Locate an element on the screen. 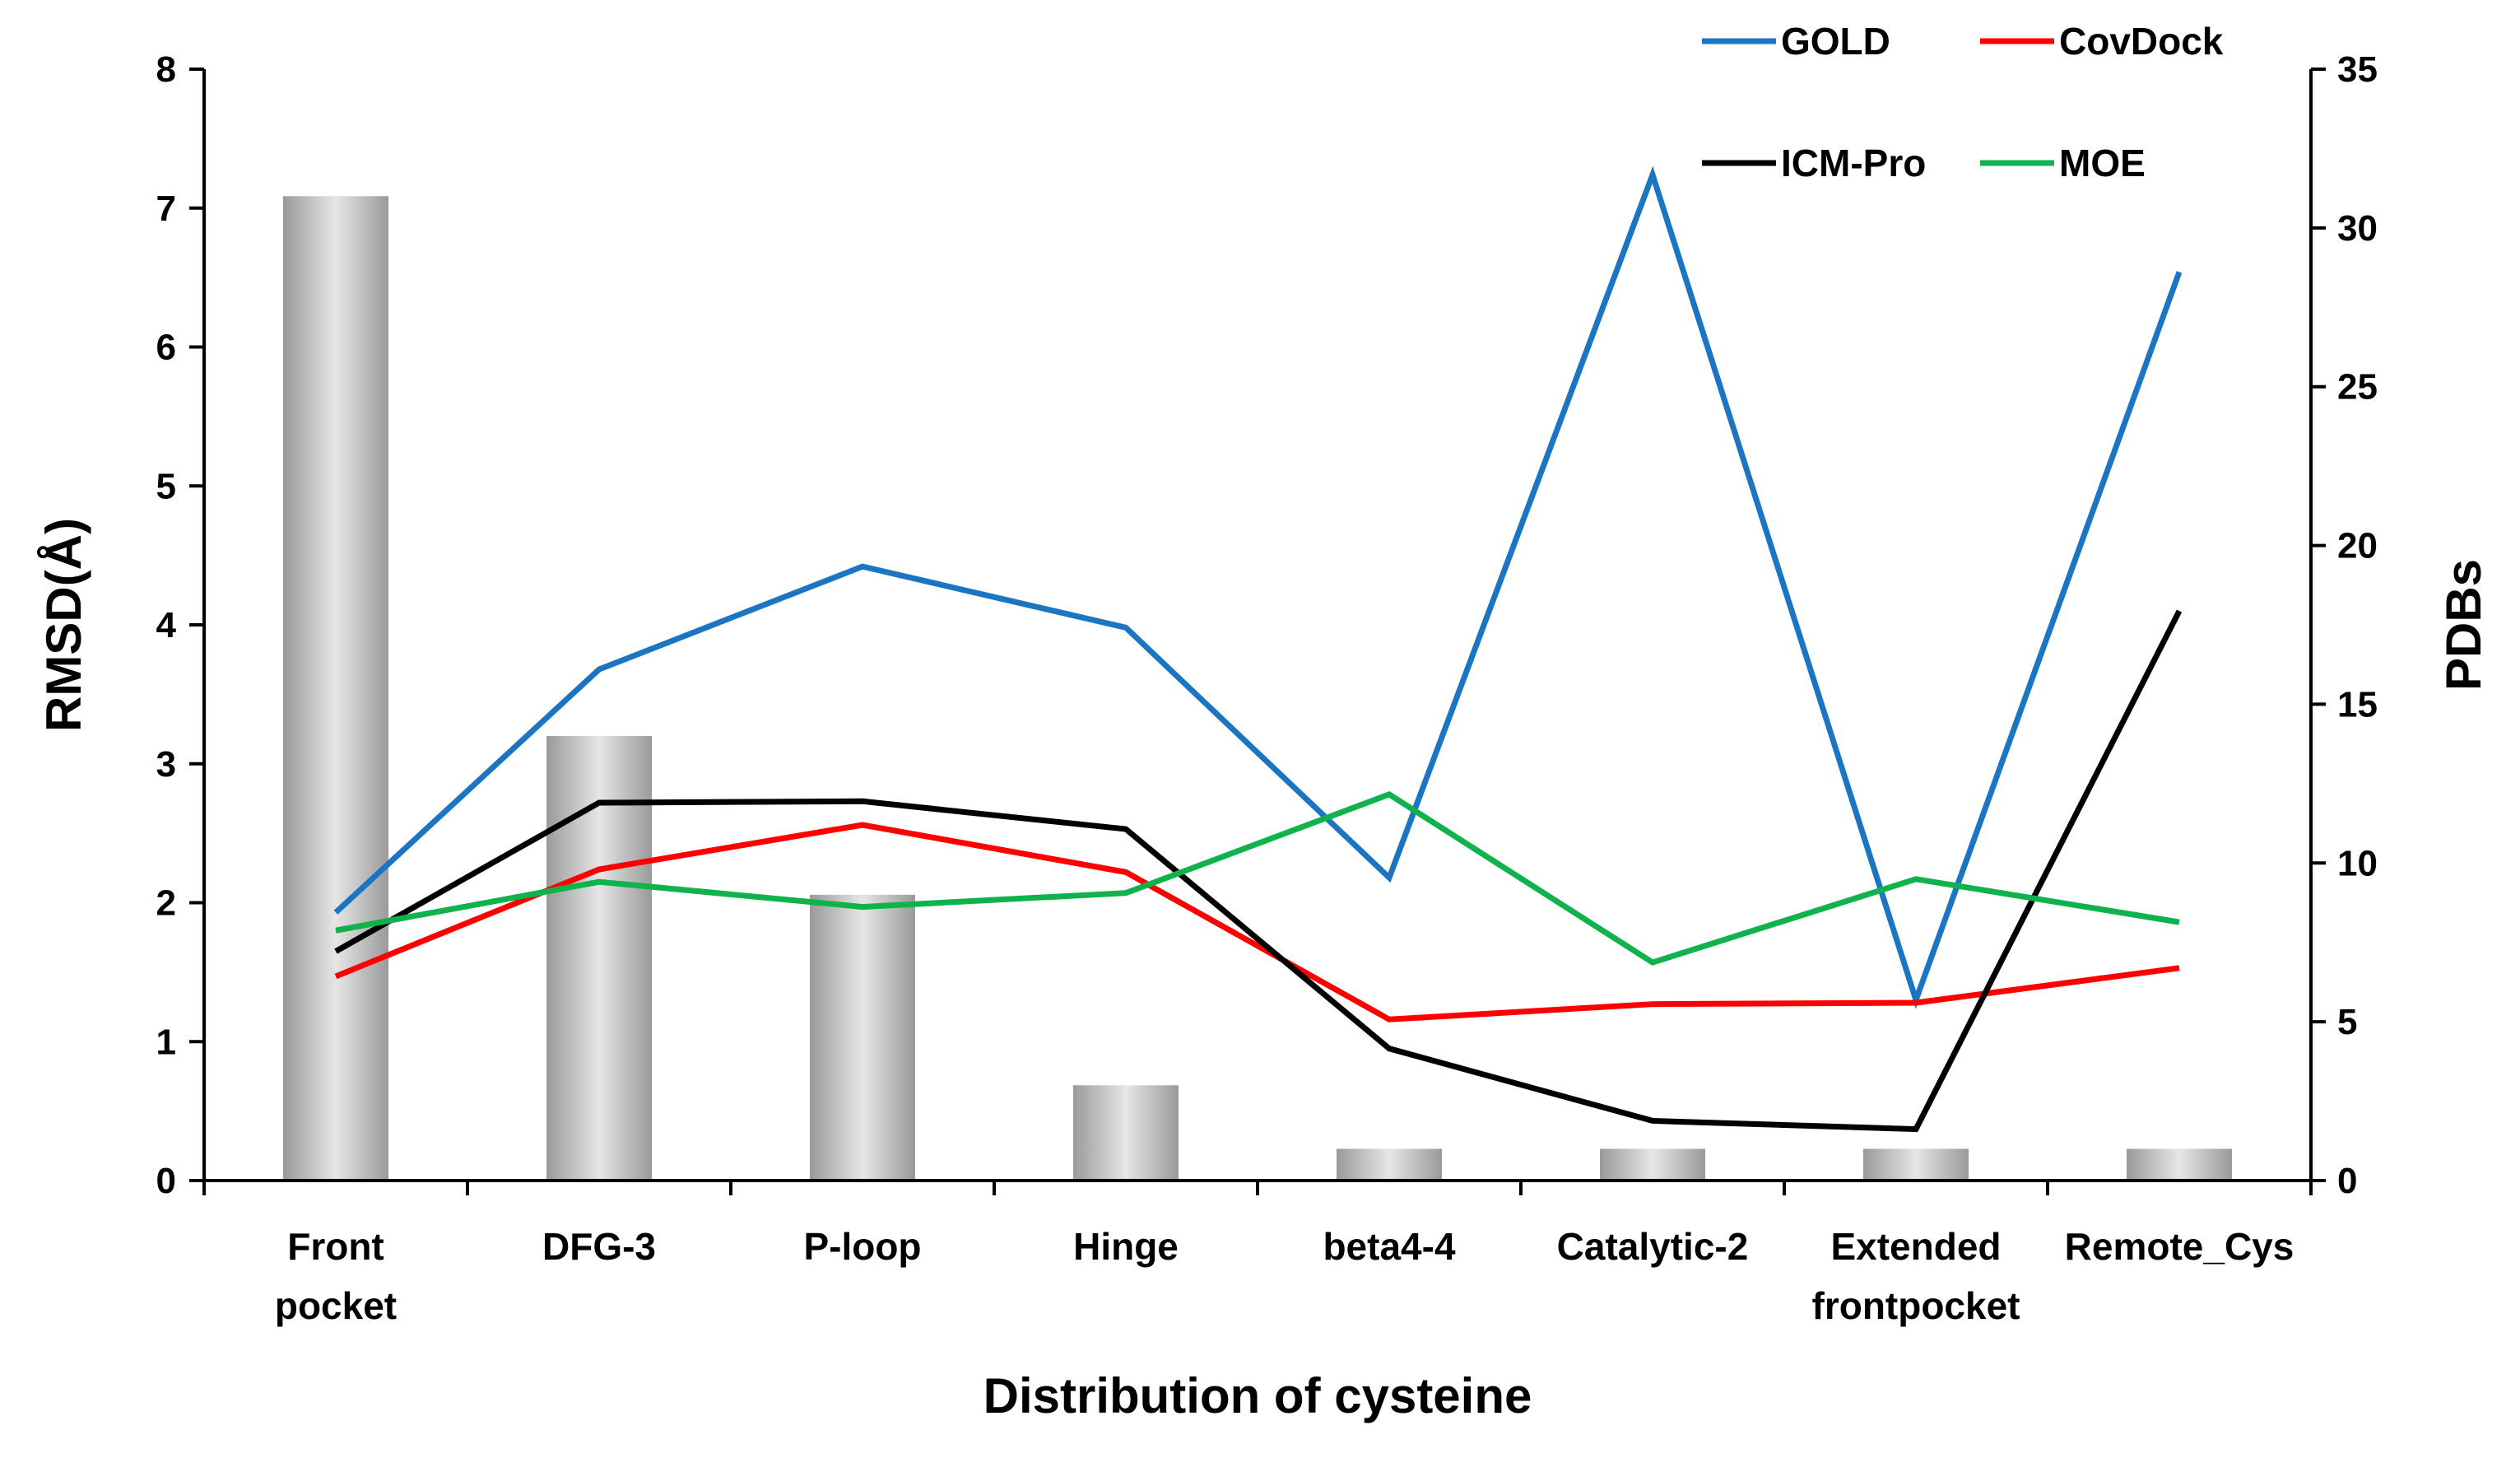 This screenshot has height=1458, width=2520. right-tick-label: 25 is located at coordinates (2357, 387).